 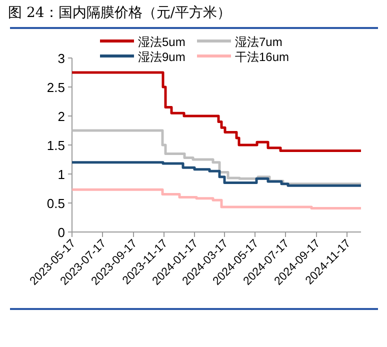 I want to click on y-tick-label: 0, so click(x=61, y=232).